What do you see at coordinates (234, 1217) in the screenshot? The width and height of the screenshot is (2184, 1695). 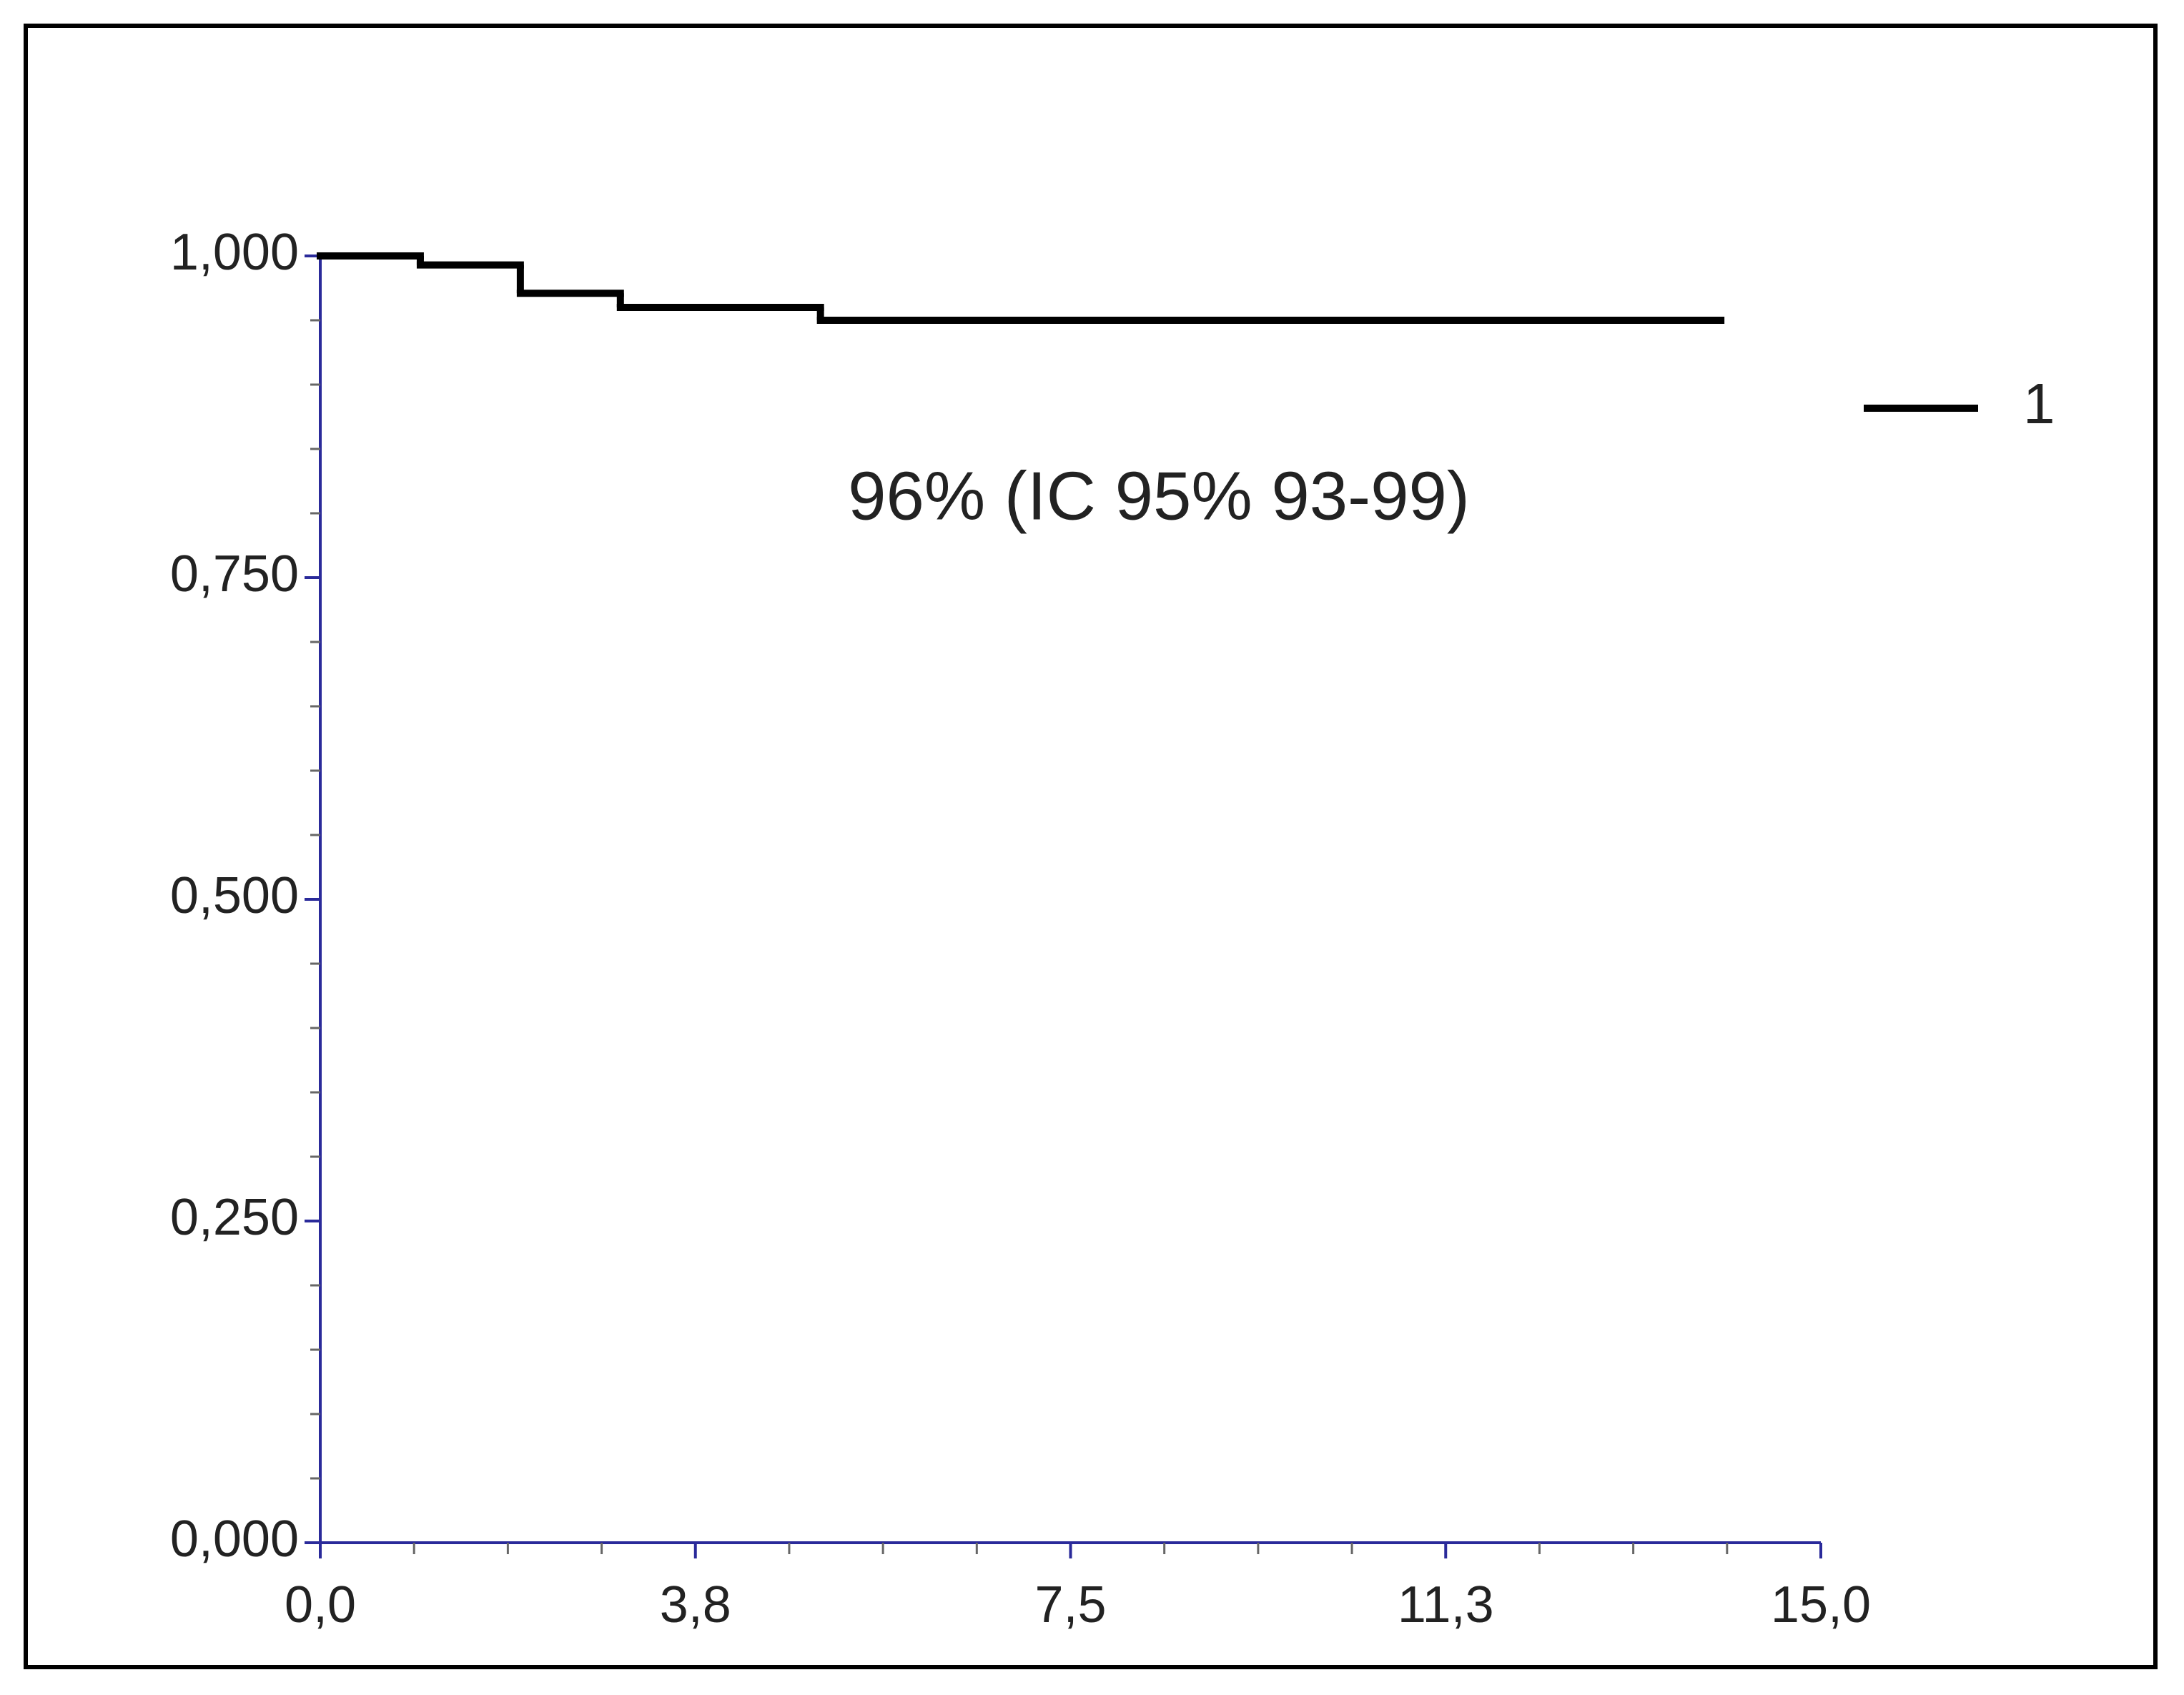 I see `y-tick-label: 0,250` at bounding box center [234, 1217].